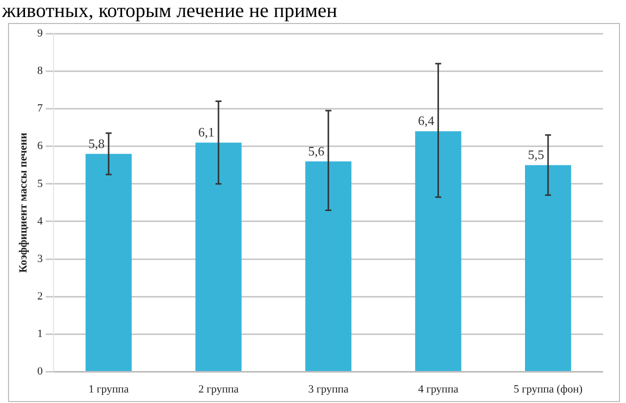 This screenshot has width=626, height=403. What do you see at coordinates (40, 33) in the screenshot?
I see `y-tick-label: 9` at bounding box center [40, 33].